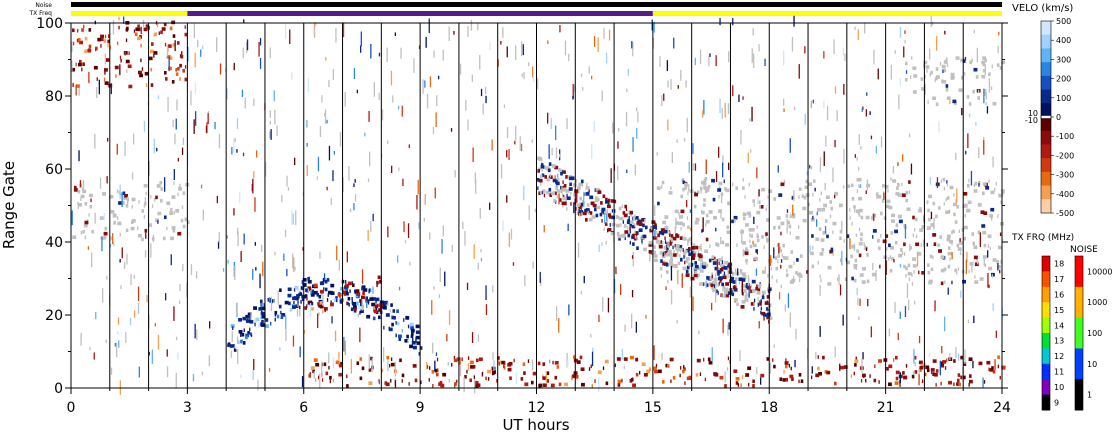 Image resolution: width=1118 pixels, height=435 pixels. I want to click on noise-tick-label: 10, so click(1092, 364).